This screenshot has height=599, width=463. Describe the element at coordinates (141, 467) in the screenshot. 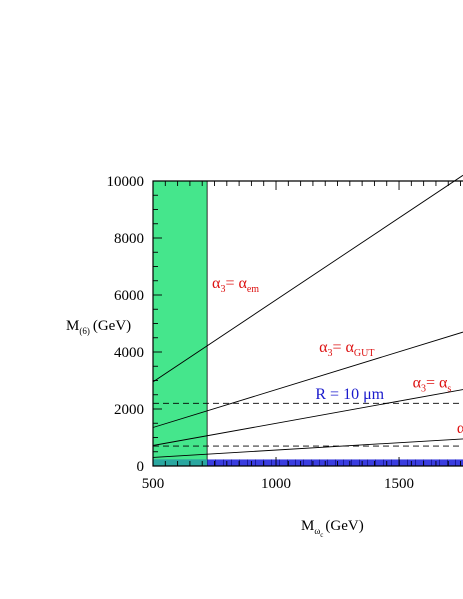

I see `y-tick-label: 0` at that location.